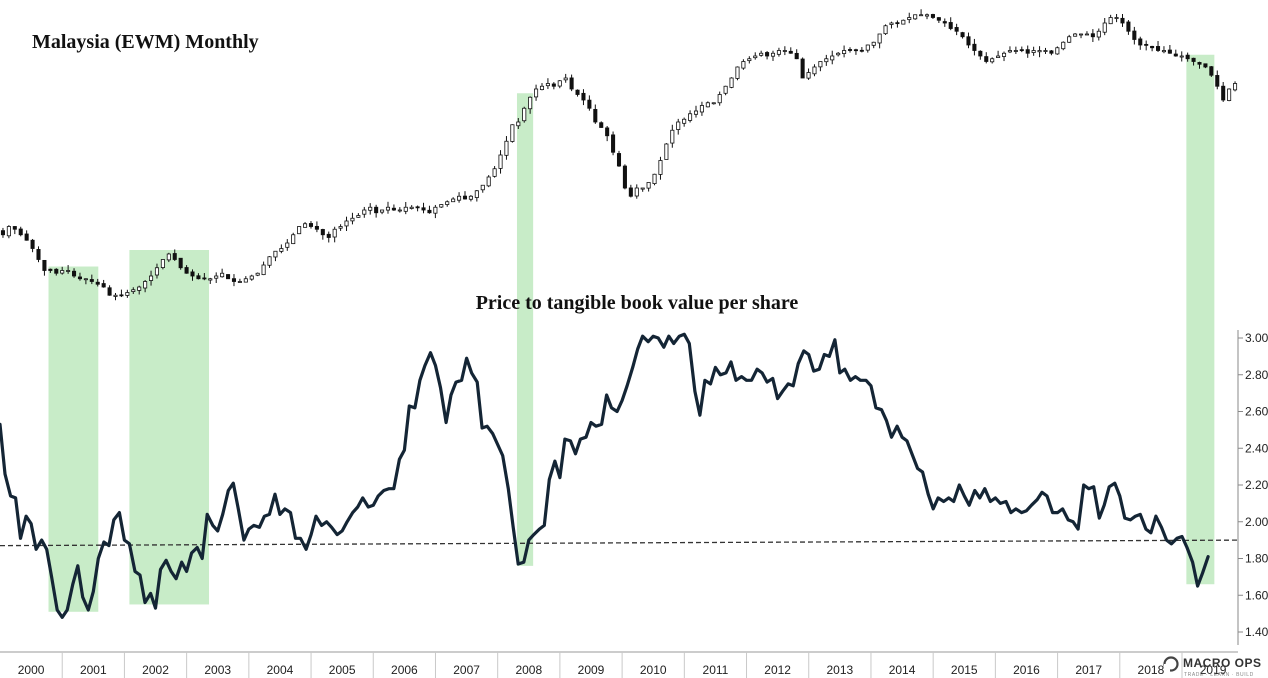  What do you see at coordinates (528, 670) in the screenshot?
I see `x-tick-label: 2008` at bounding box center [528, 670].